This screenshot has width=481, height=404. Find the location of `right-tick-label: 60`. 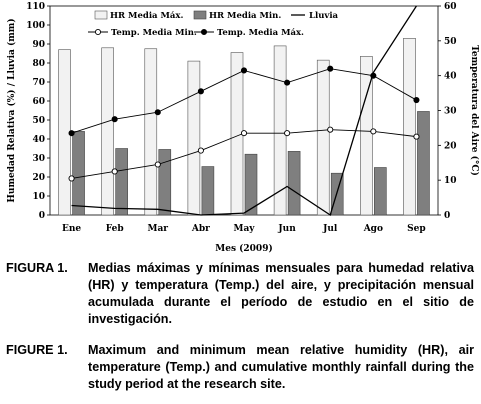

right-tick-label: 60 is located at coordinates (450, 7).